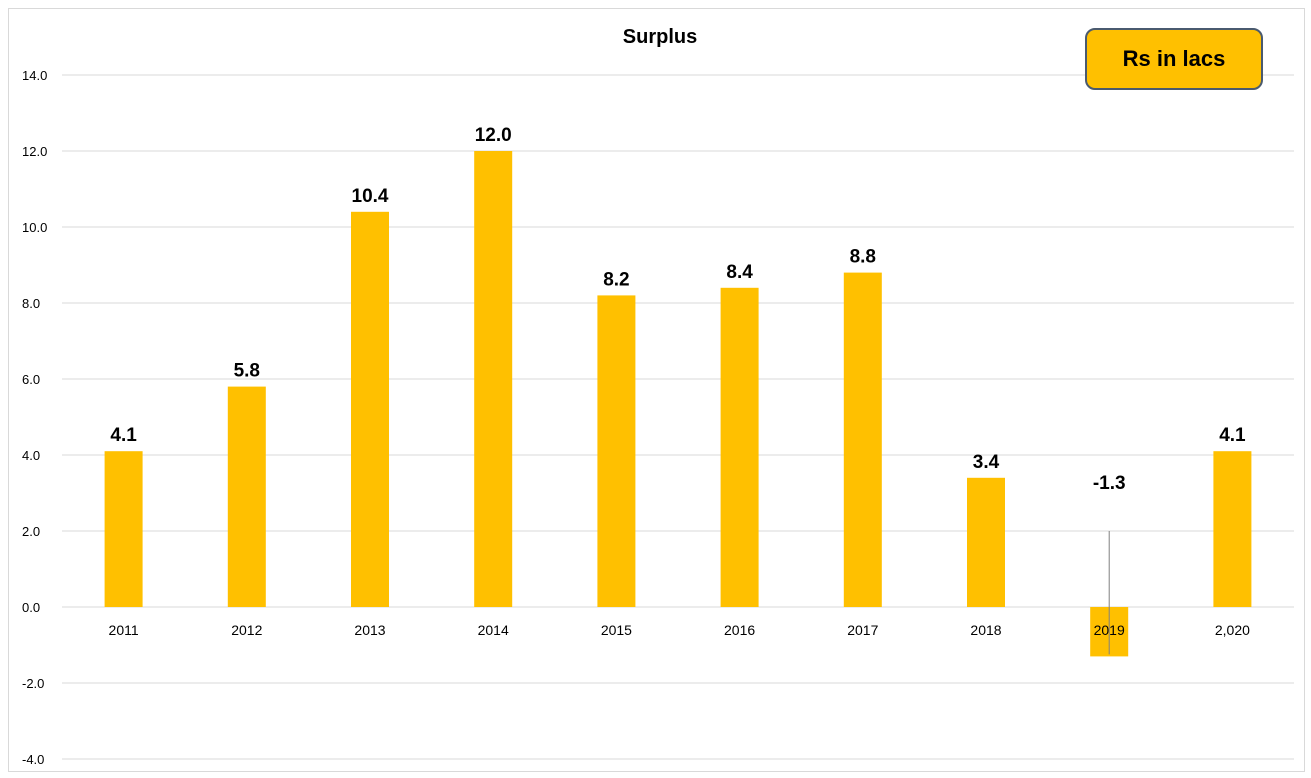  Describe the element at coordinates (1232, 630) in the screenshot. I see `x-tick-label: 2,020` at that location.